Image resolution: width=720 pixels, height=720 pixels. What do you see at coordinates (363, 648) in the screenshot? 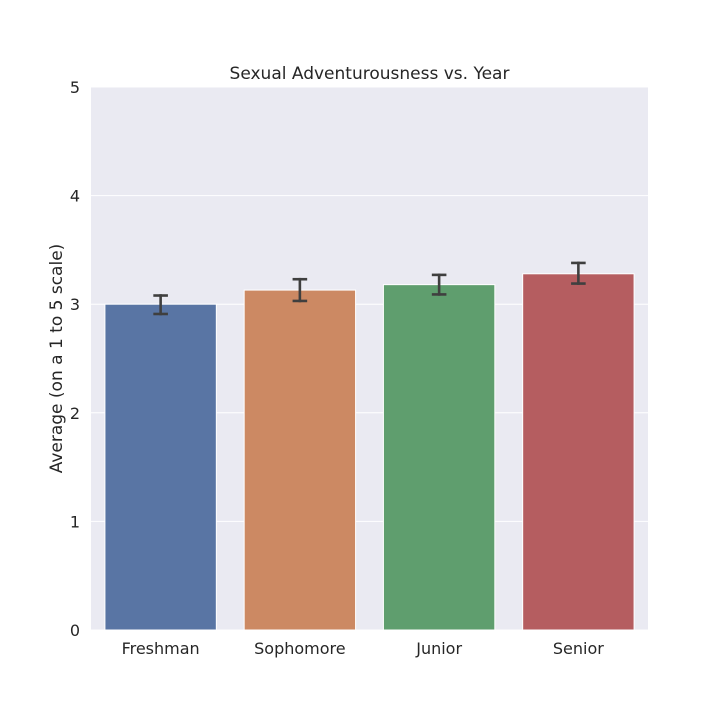
I see `x-tick-labels: Freshman Sophomore Junior Senior` at bounding box center [363, 648].